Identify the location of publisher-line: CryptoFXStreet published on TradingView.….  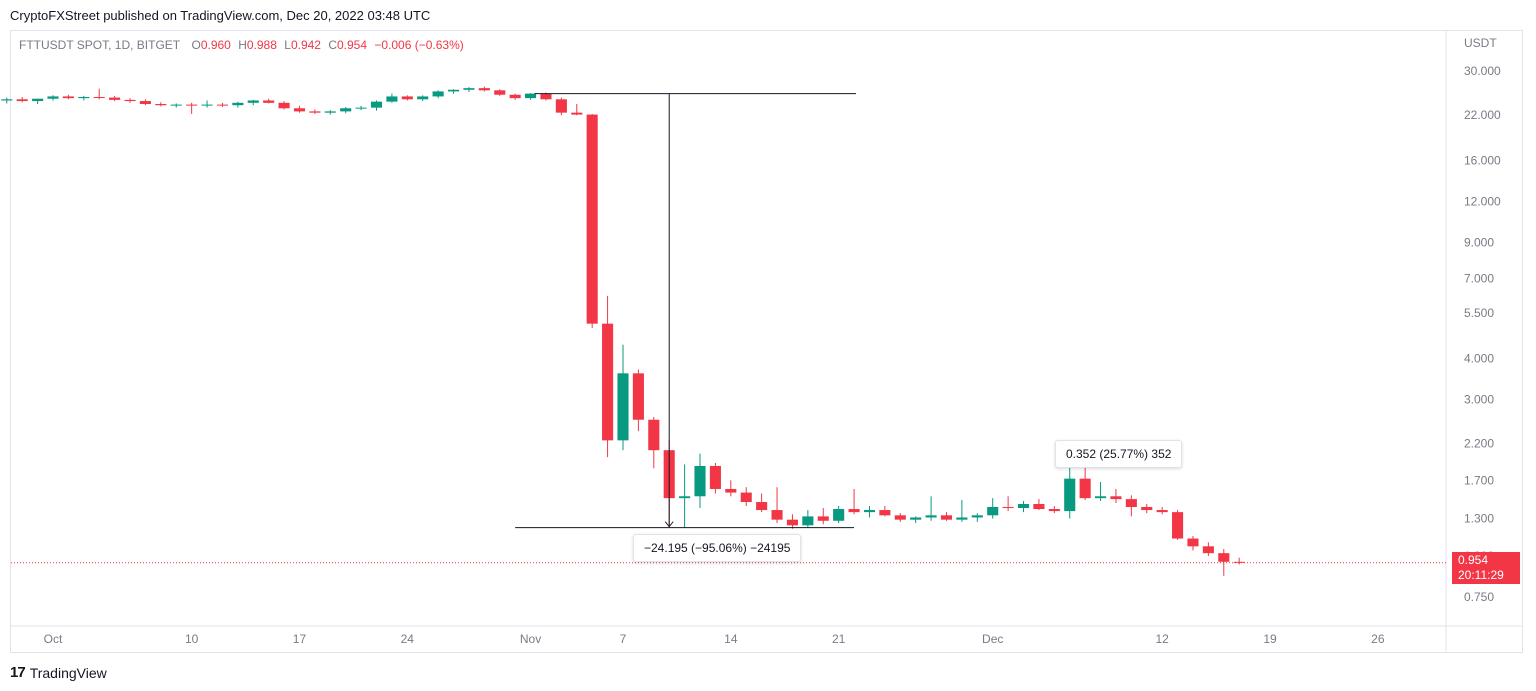
(220, 15).